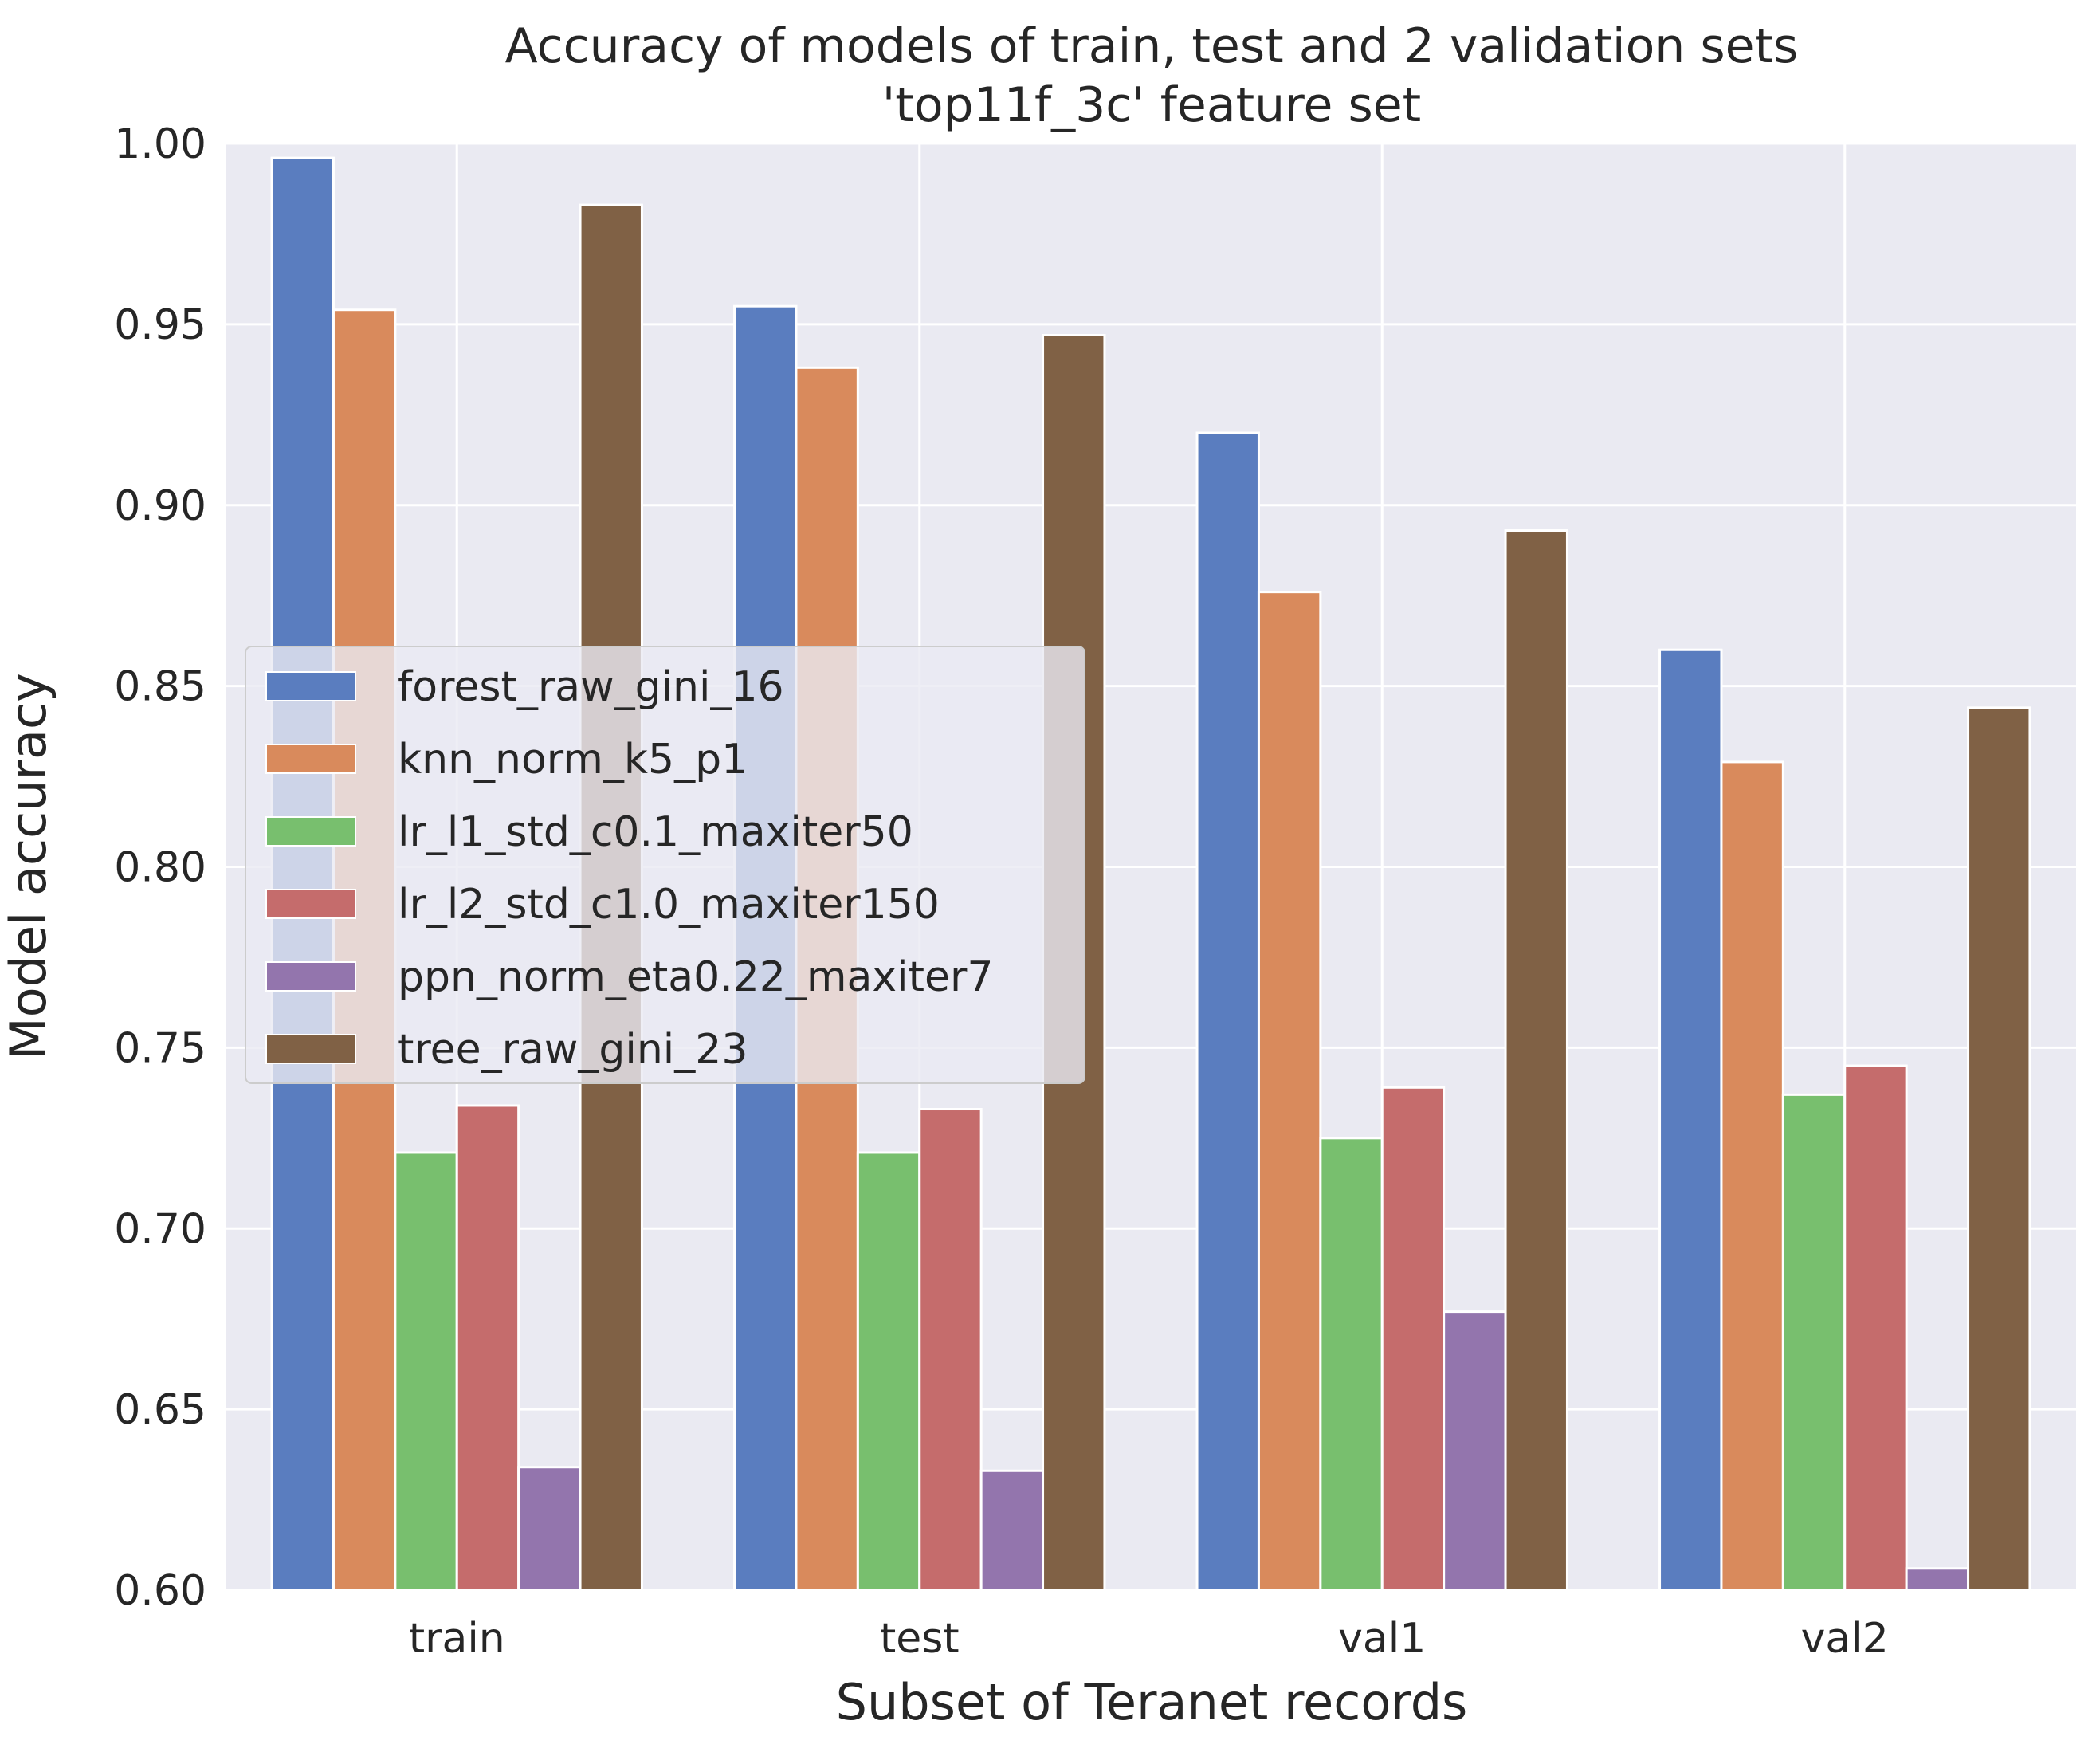  Describe the element at coordinates (1012, 1530) in the screenshot. I see `bar-ppn_norm_eta0.22_maxiter7-test` at that location.